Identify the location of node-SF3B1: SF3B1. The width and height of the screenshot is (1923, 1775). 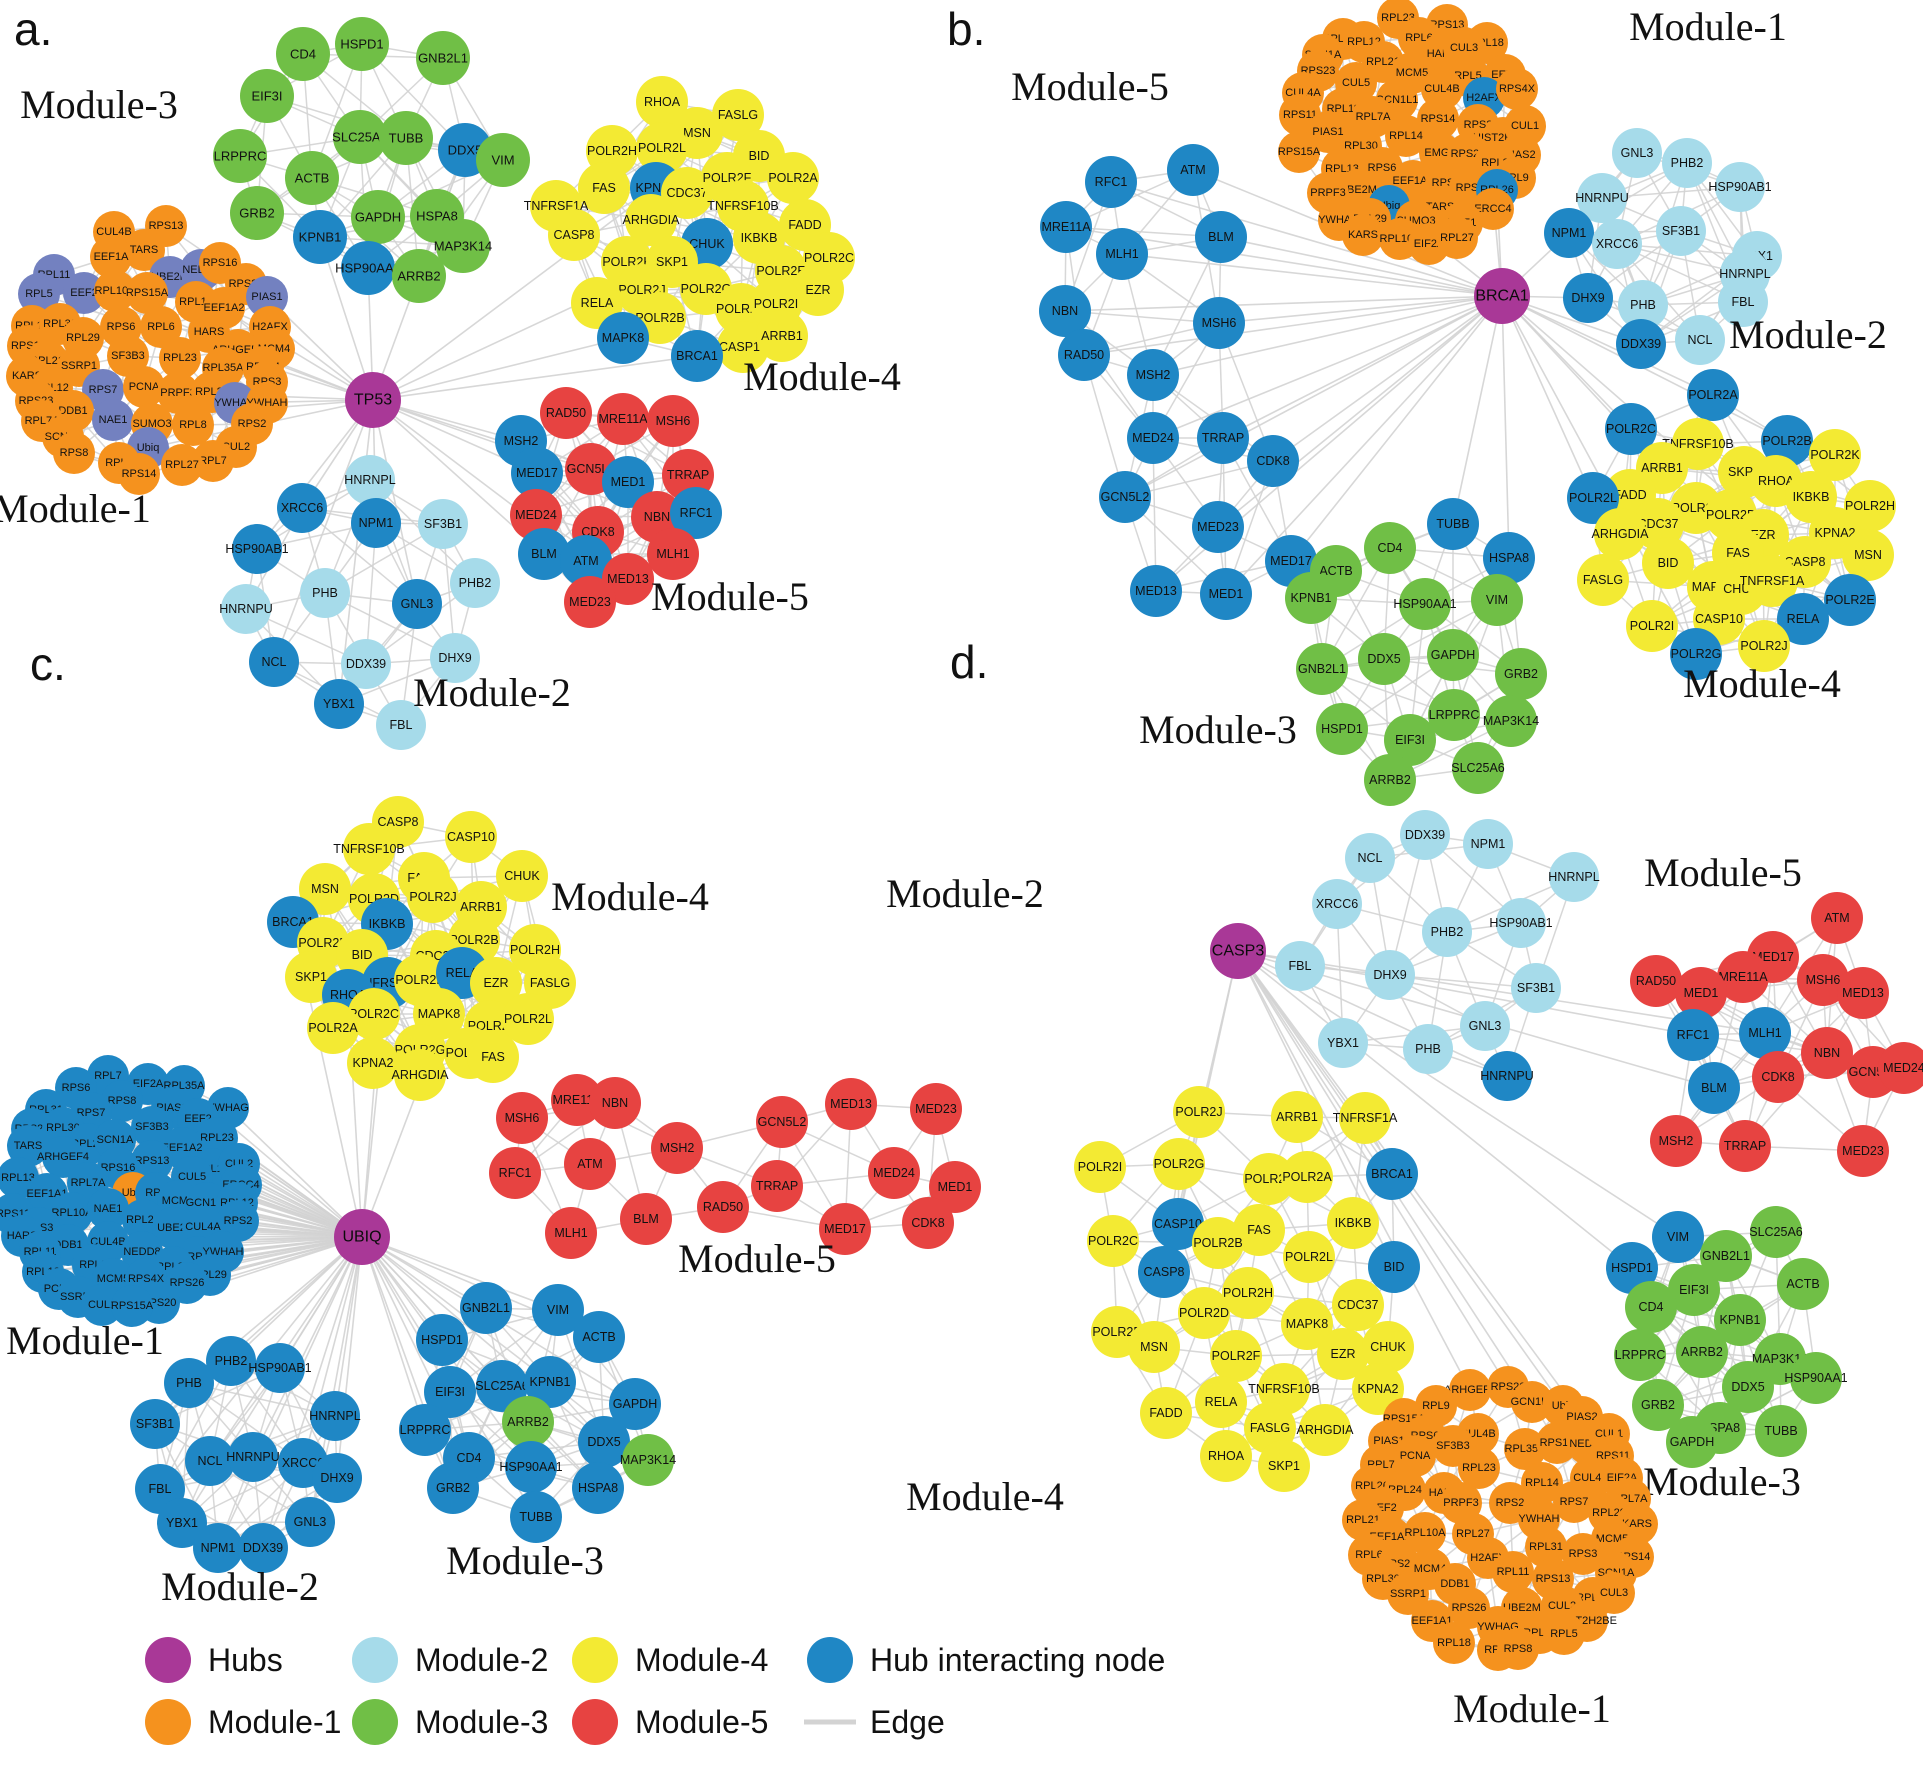
(443, 524).